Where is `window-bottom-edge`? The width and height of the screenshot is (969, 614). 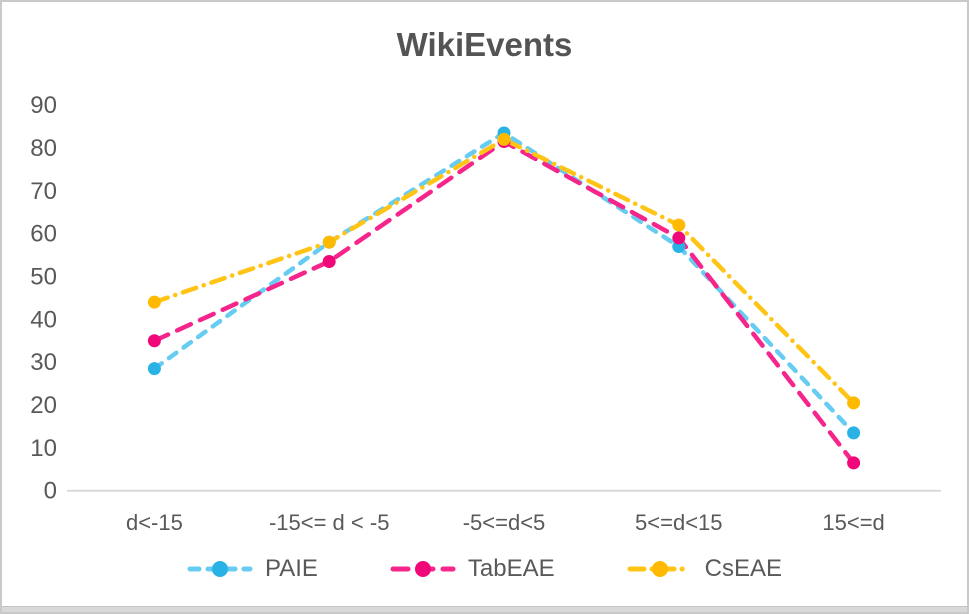 window-bottom-edge is located at coordinates (484, 609).